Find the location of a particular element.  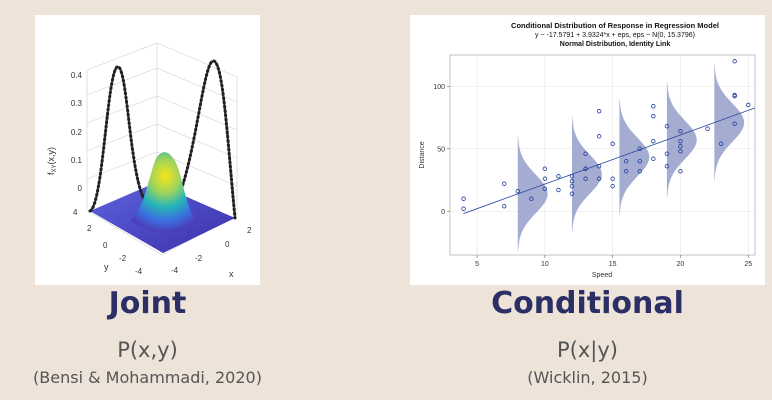

joint-caption: Joint is located at coordinates (147, 303).